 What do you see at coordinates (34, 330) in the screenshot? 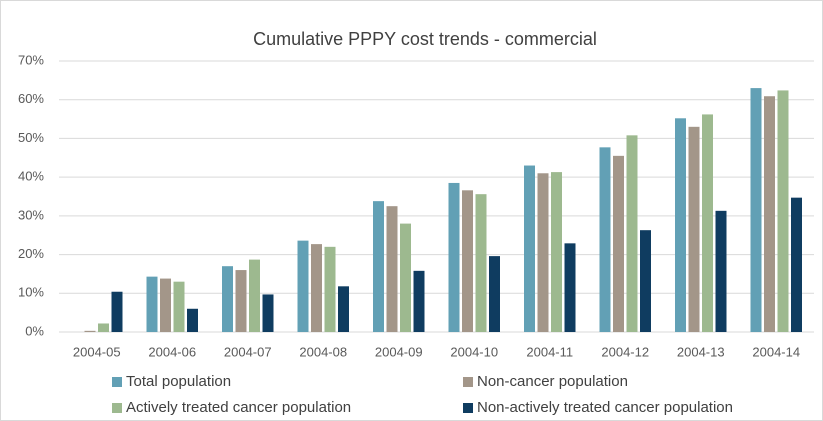
I see `y-tick-label: 0%` at bounding box center [34, 330].